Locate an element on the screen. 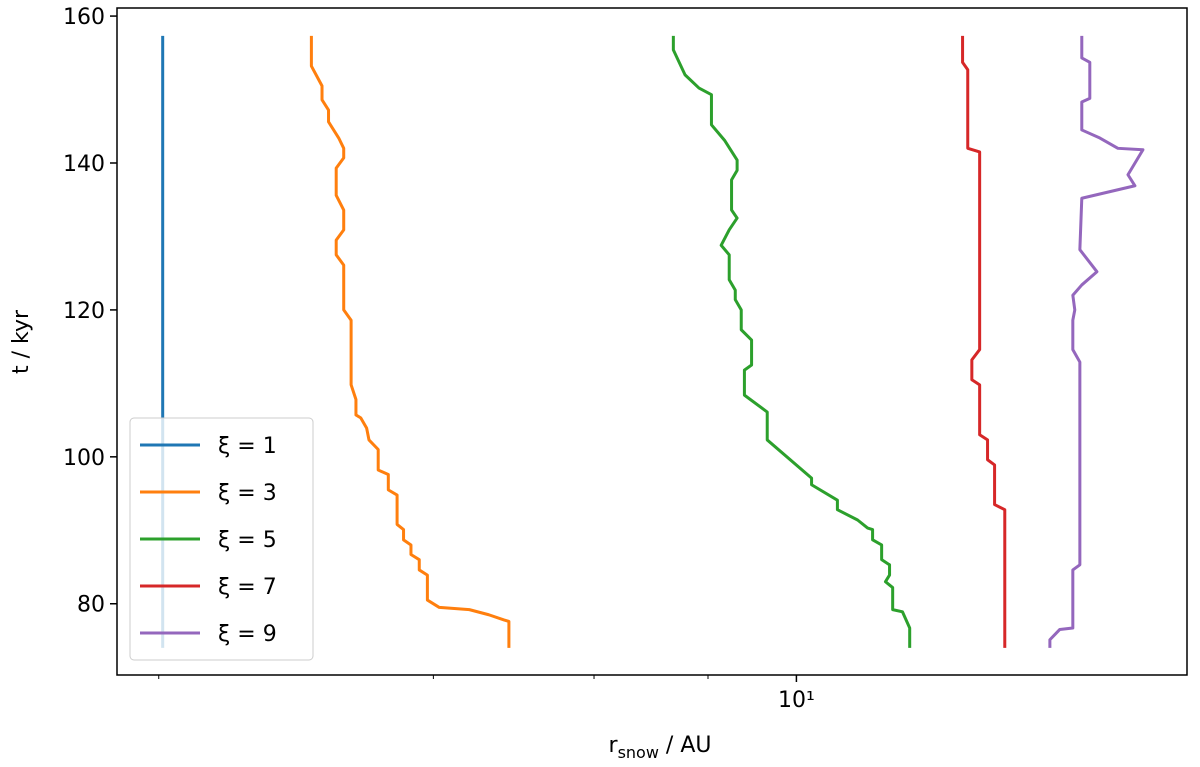  y-tick-label: 120 is located at coordinates (84, 311).